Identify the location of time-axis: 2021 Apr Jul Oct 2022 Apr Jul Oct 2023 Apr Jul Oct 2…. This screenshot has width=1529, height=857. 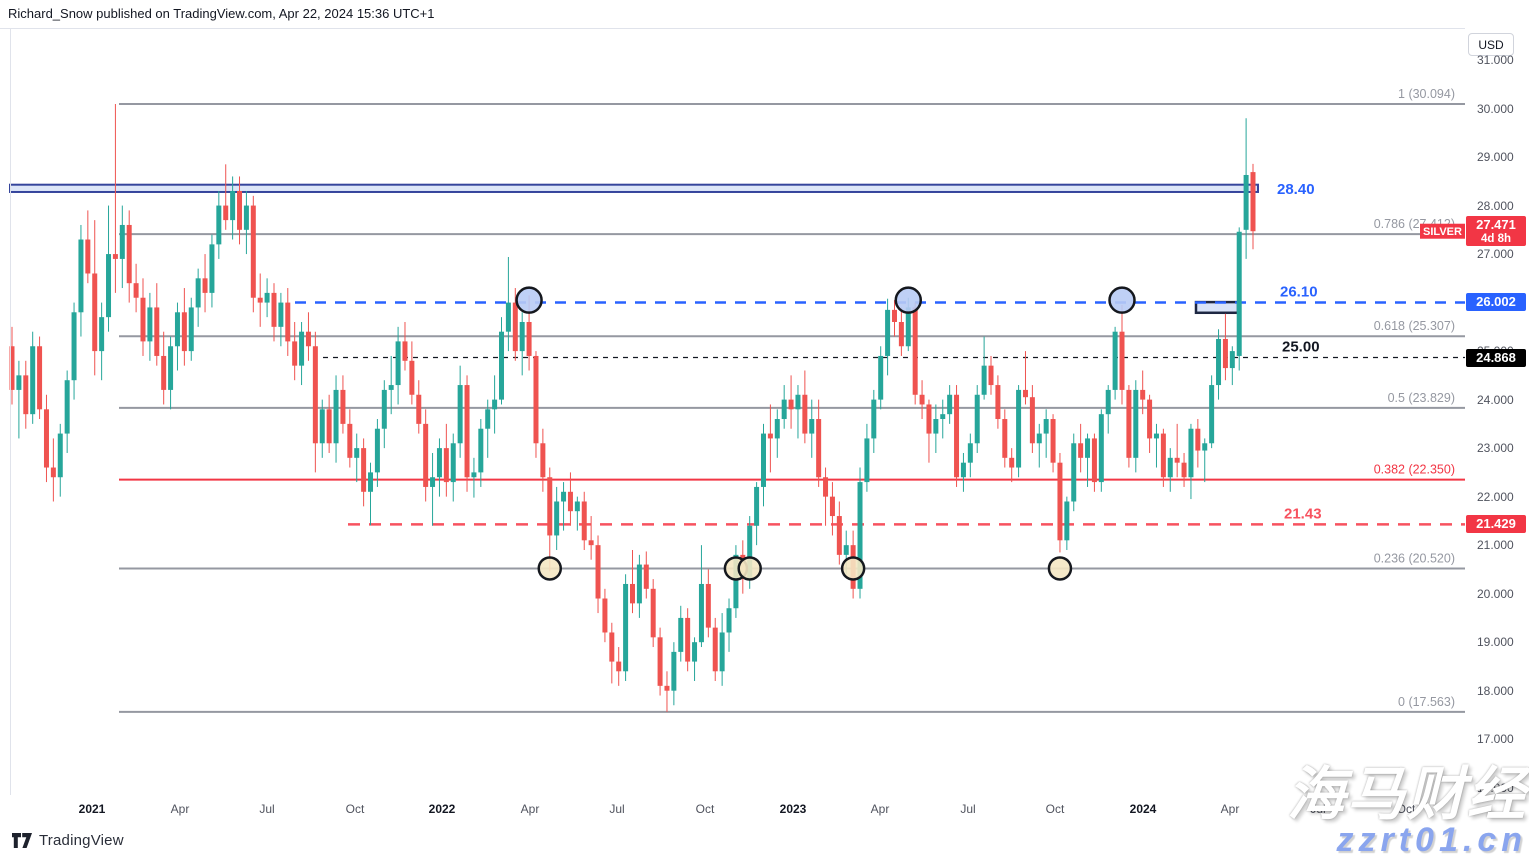
(764, 809).